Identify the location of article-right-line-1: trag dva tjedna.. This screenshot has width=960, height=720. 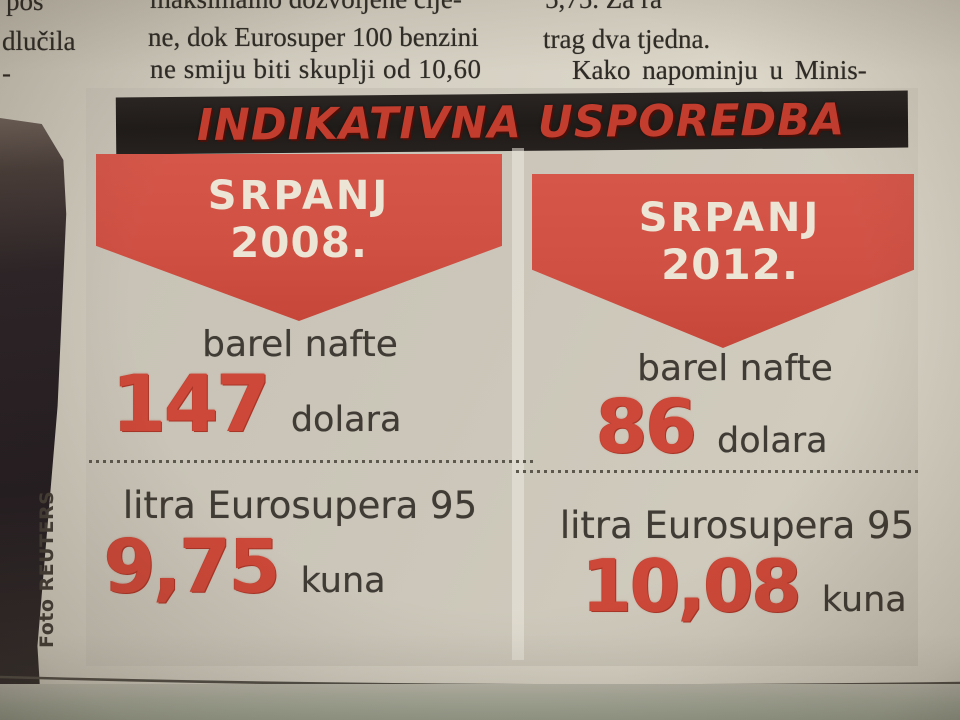
(627, 39).